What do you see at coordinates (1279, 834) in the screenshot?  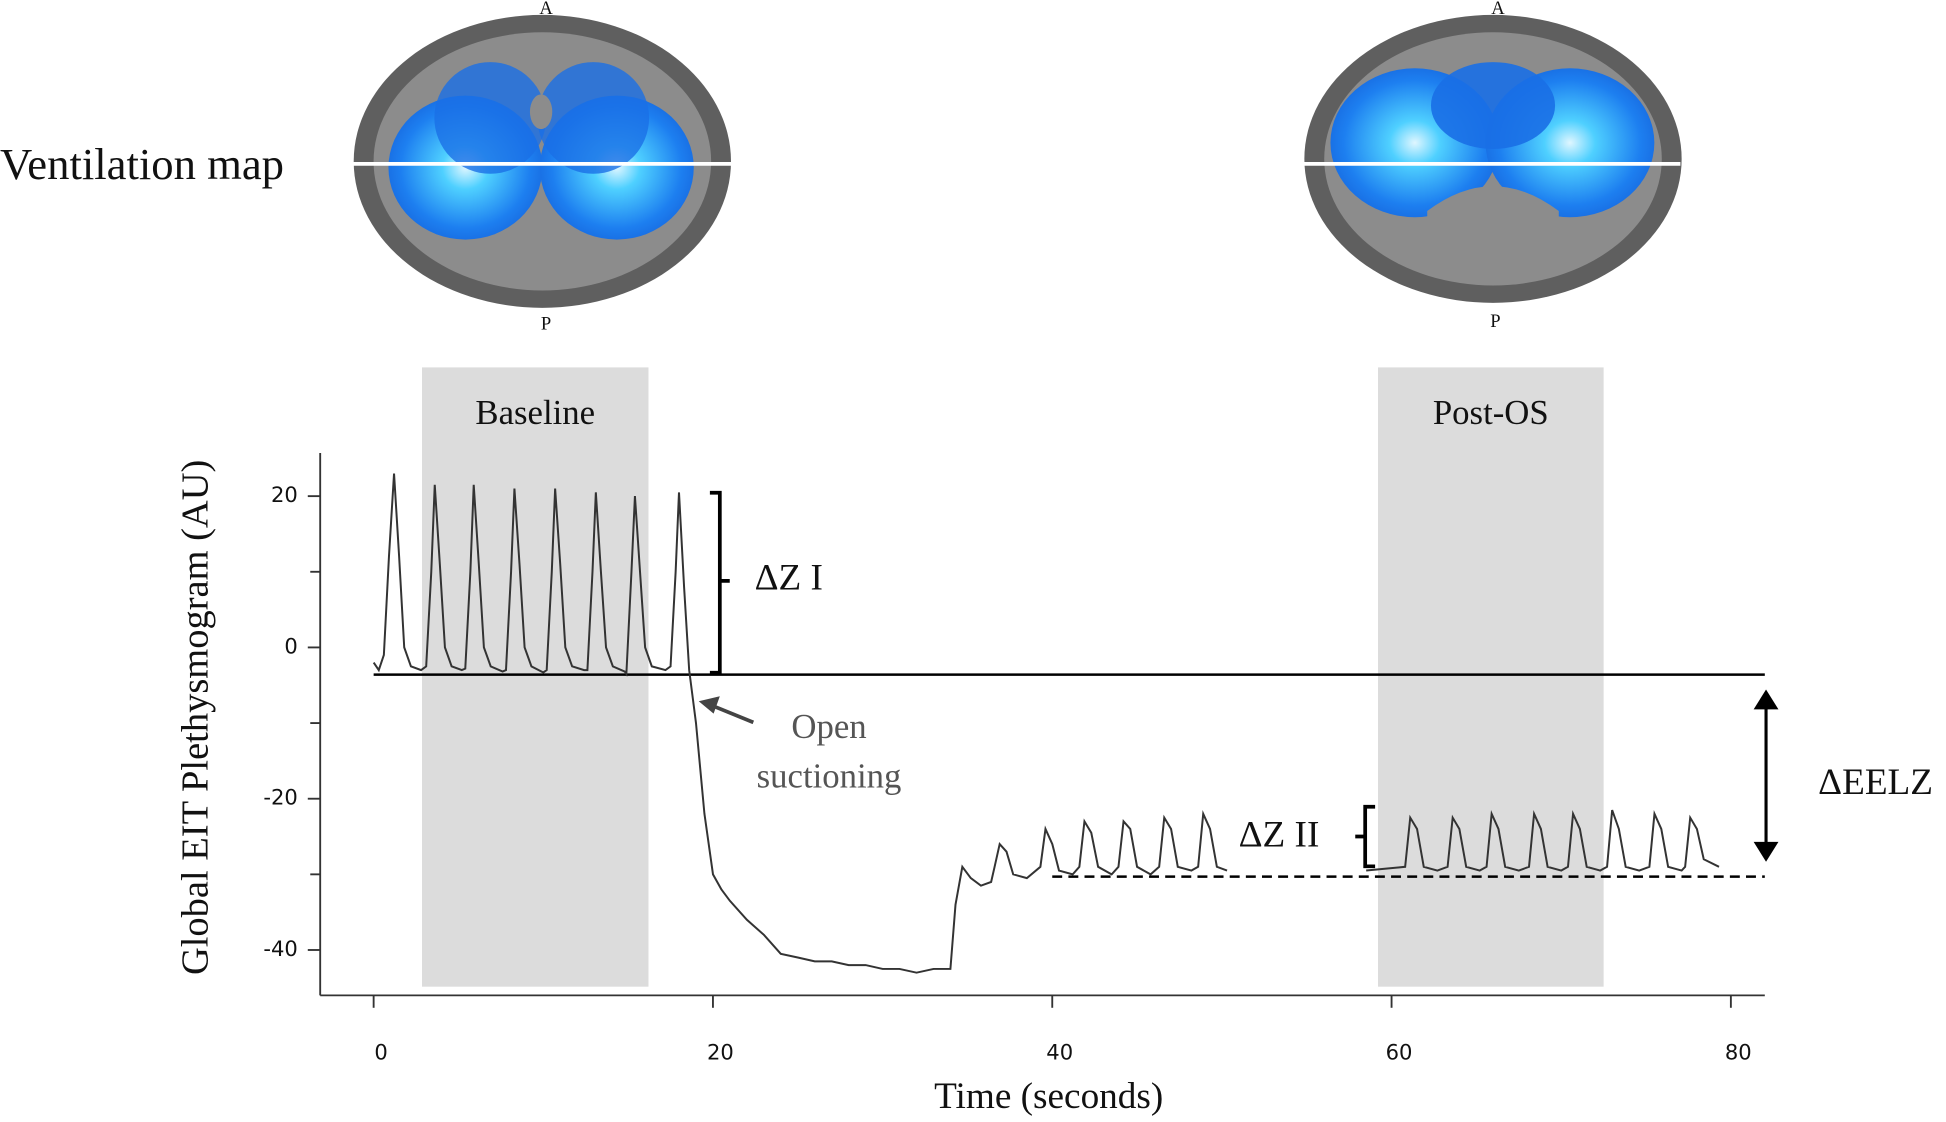 I see `annotation: ΔZ II` at bounding box center [1279, 834].